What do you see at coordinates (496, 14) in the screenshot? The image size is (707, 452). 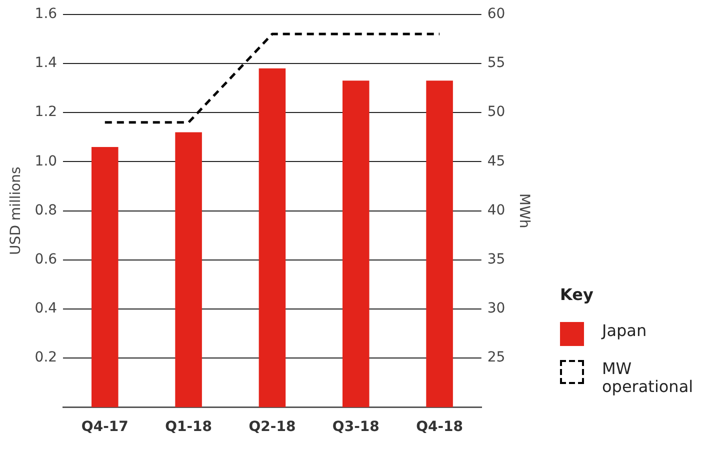 I see `y2-tick-label: 60` at bounding box center [496, 14].